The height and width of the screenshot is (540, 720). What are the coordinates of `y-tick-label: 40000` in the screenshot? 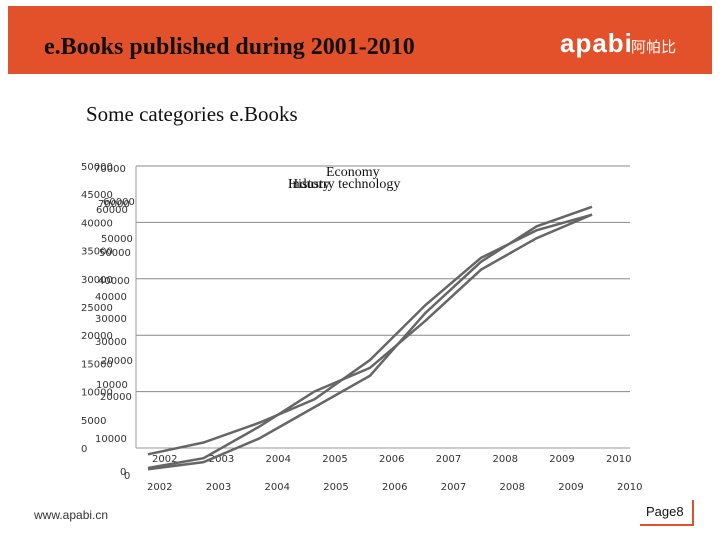 It's located at (97, 223).